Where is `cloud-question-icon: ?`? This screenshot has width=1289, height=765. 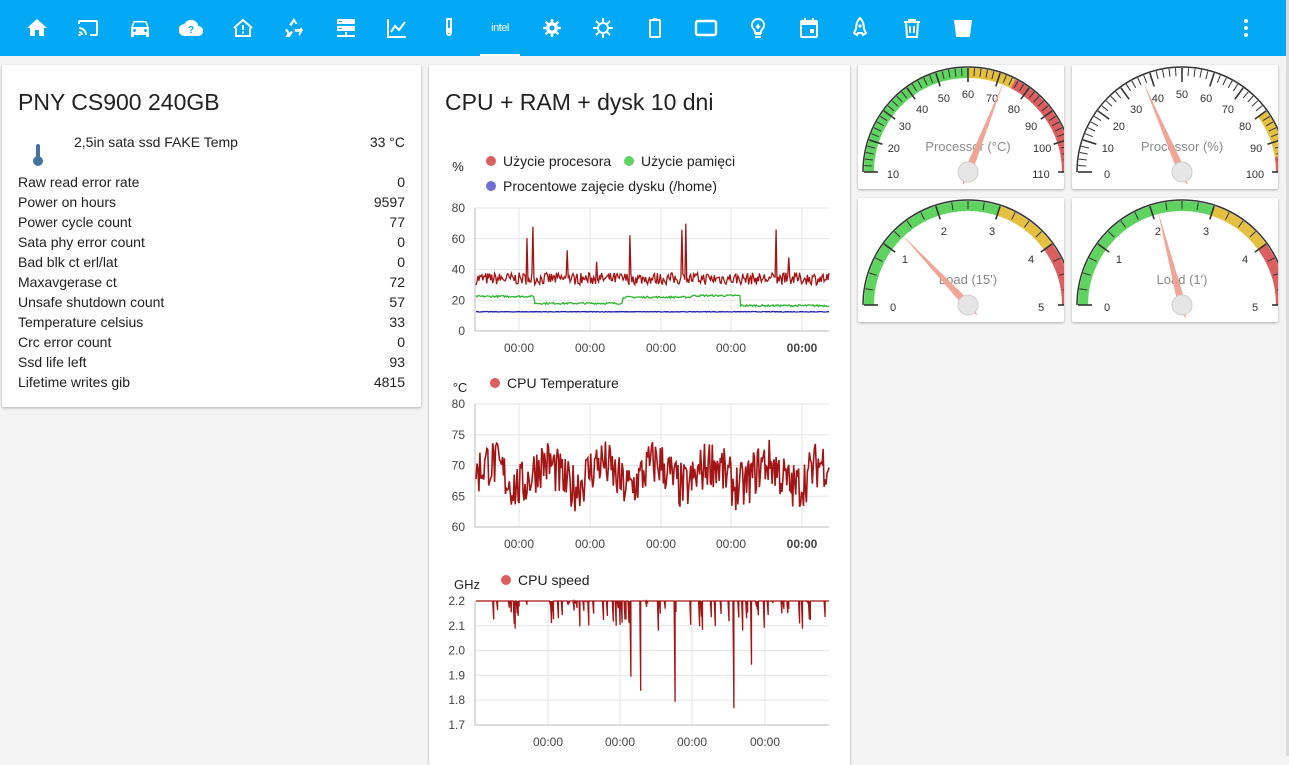 cloud-question-icon: ? is located at coordinates (191, 28).